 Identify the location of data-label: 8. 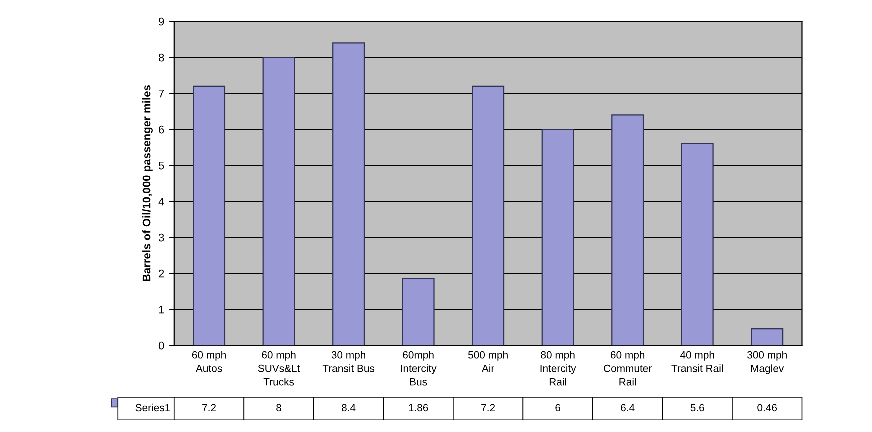
(279, 408).